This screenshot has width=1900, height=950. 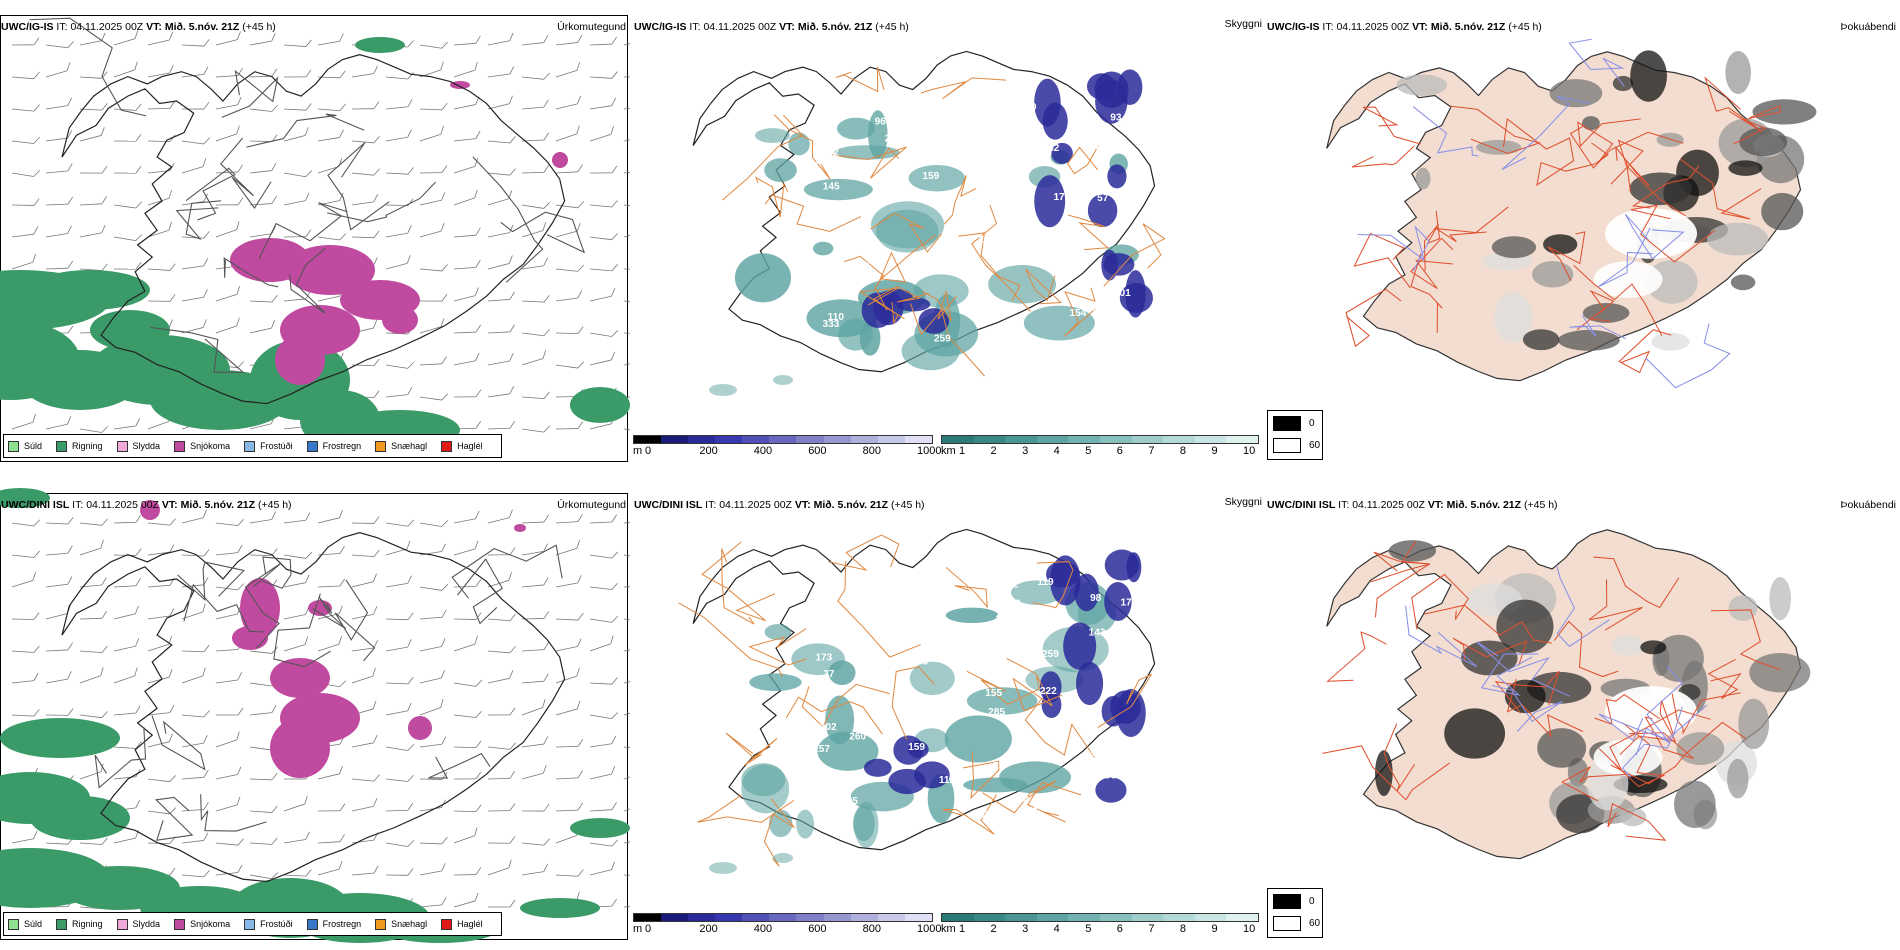 What do you see at coordinates (1111, 776) in the screenshot?
I see `visibility-value-label: 96` at bounding box center [1111, 776].